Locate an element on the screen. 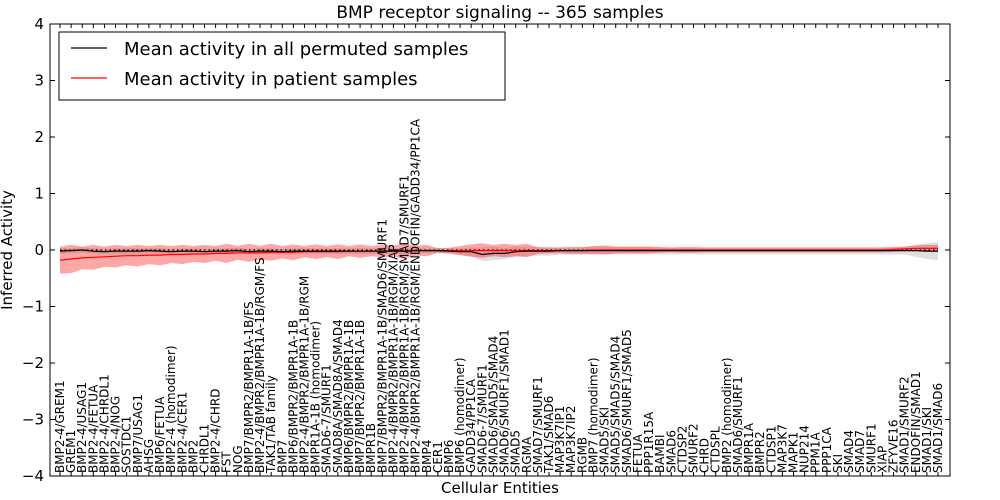  x-tick-label: BMPR2 is located at coordinates (760, 452).